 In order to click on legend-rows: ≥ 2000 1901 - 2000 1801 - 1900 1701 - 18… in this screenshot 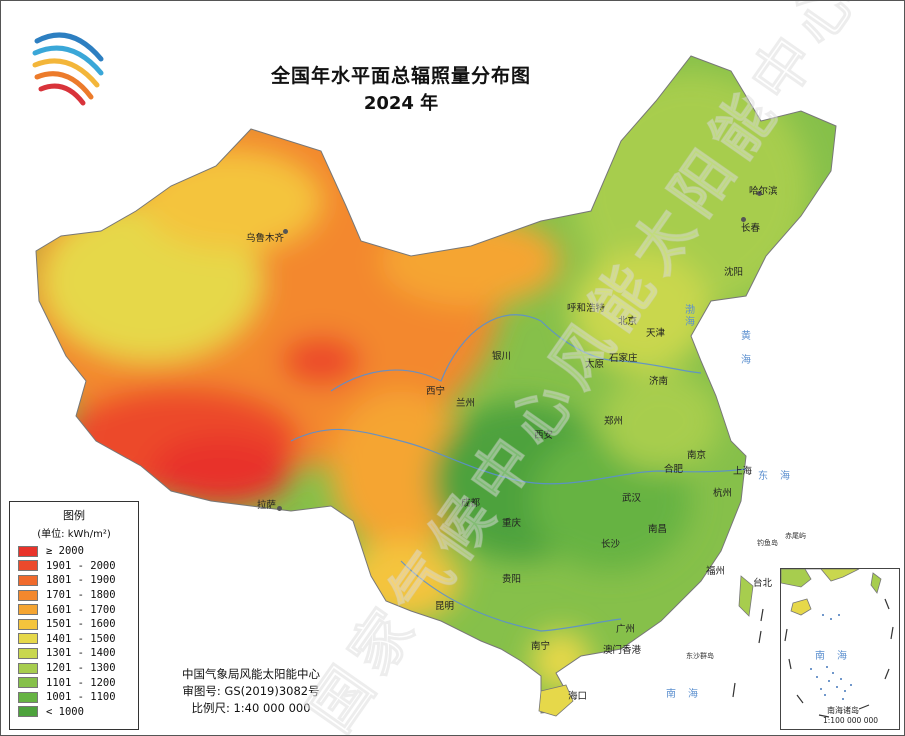, I will do `click(74, 631)`.